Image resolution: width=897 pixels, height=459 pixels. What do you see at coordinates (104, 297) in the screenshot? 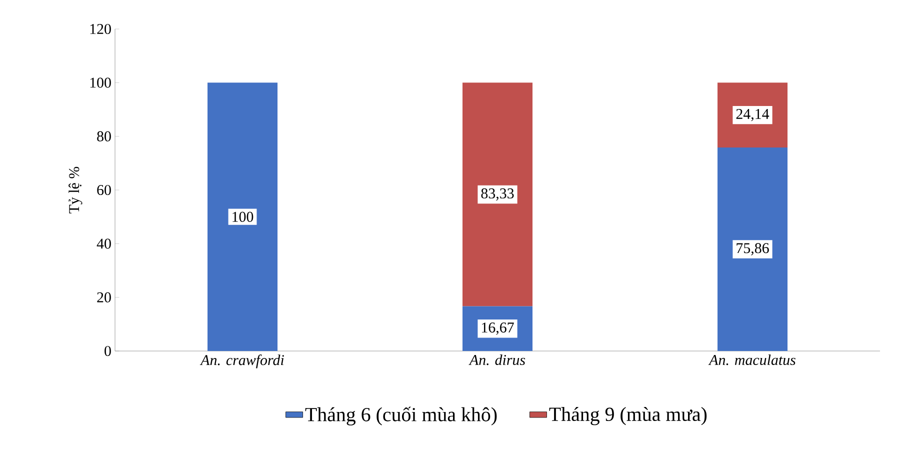
I see `y-tick-label: 20` at bounding box center [104, 297].